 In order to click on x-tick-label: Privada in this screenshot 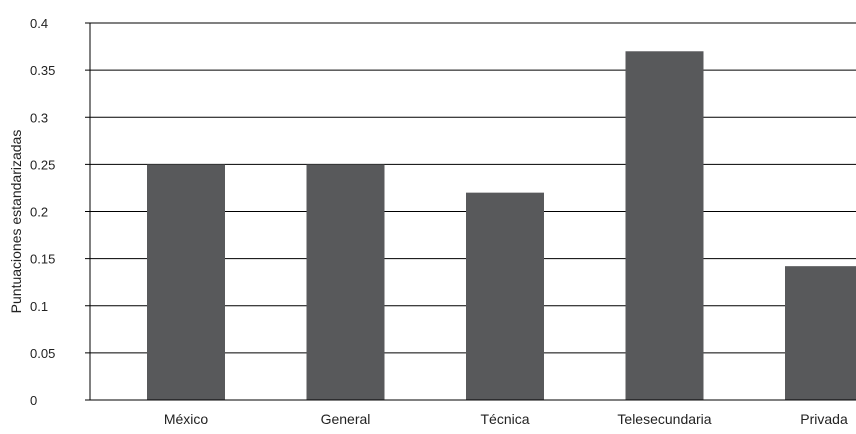, I will do `click(824, 419)`.